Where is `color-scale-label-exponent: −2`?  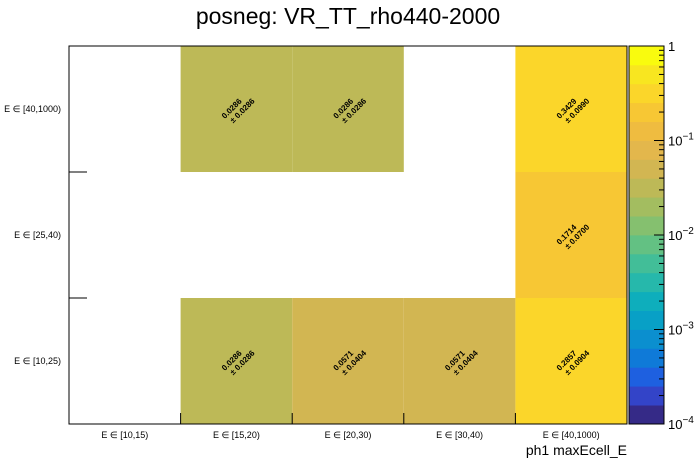 color-scale-label-exponent: −2 is located at coordinates (688, 231).